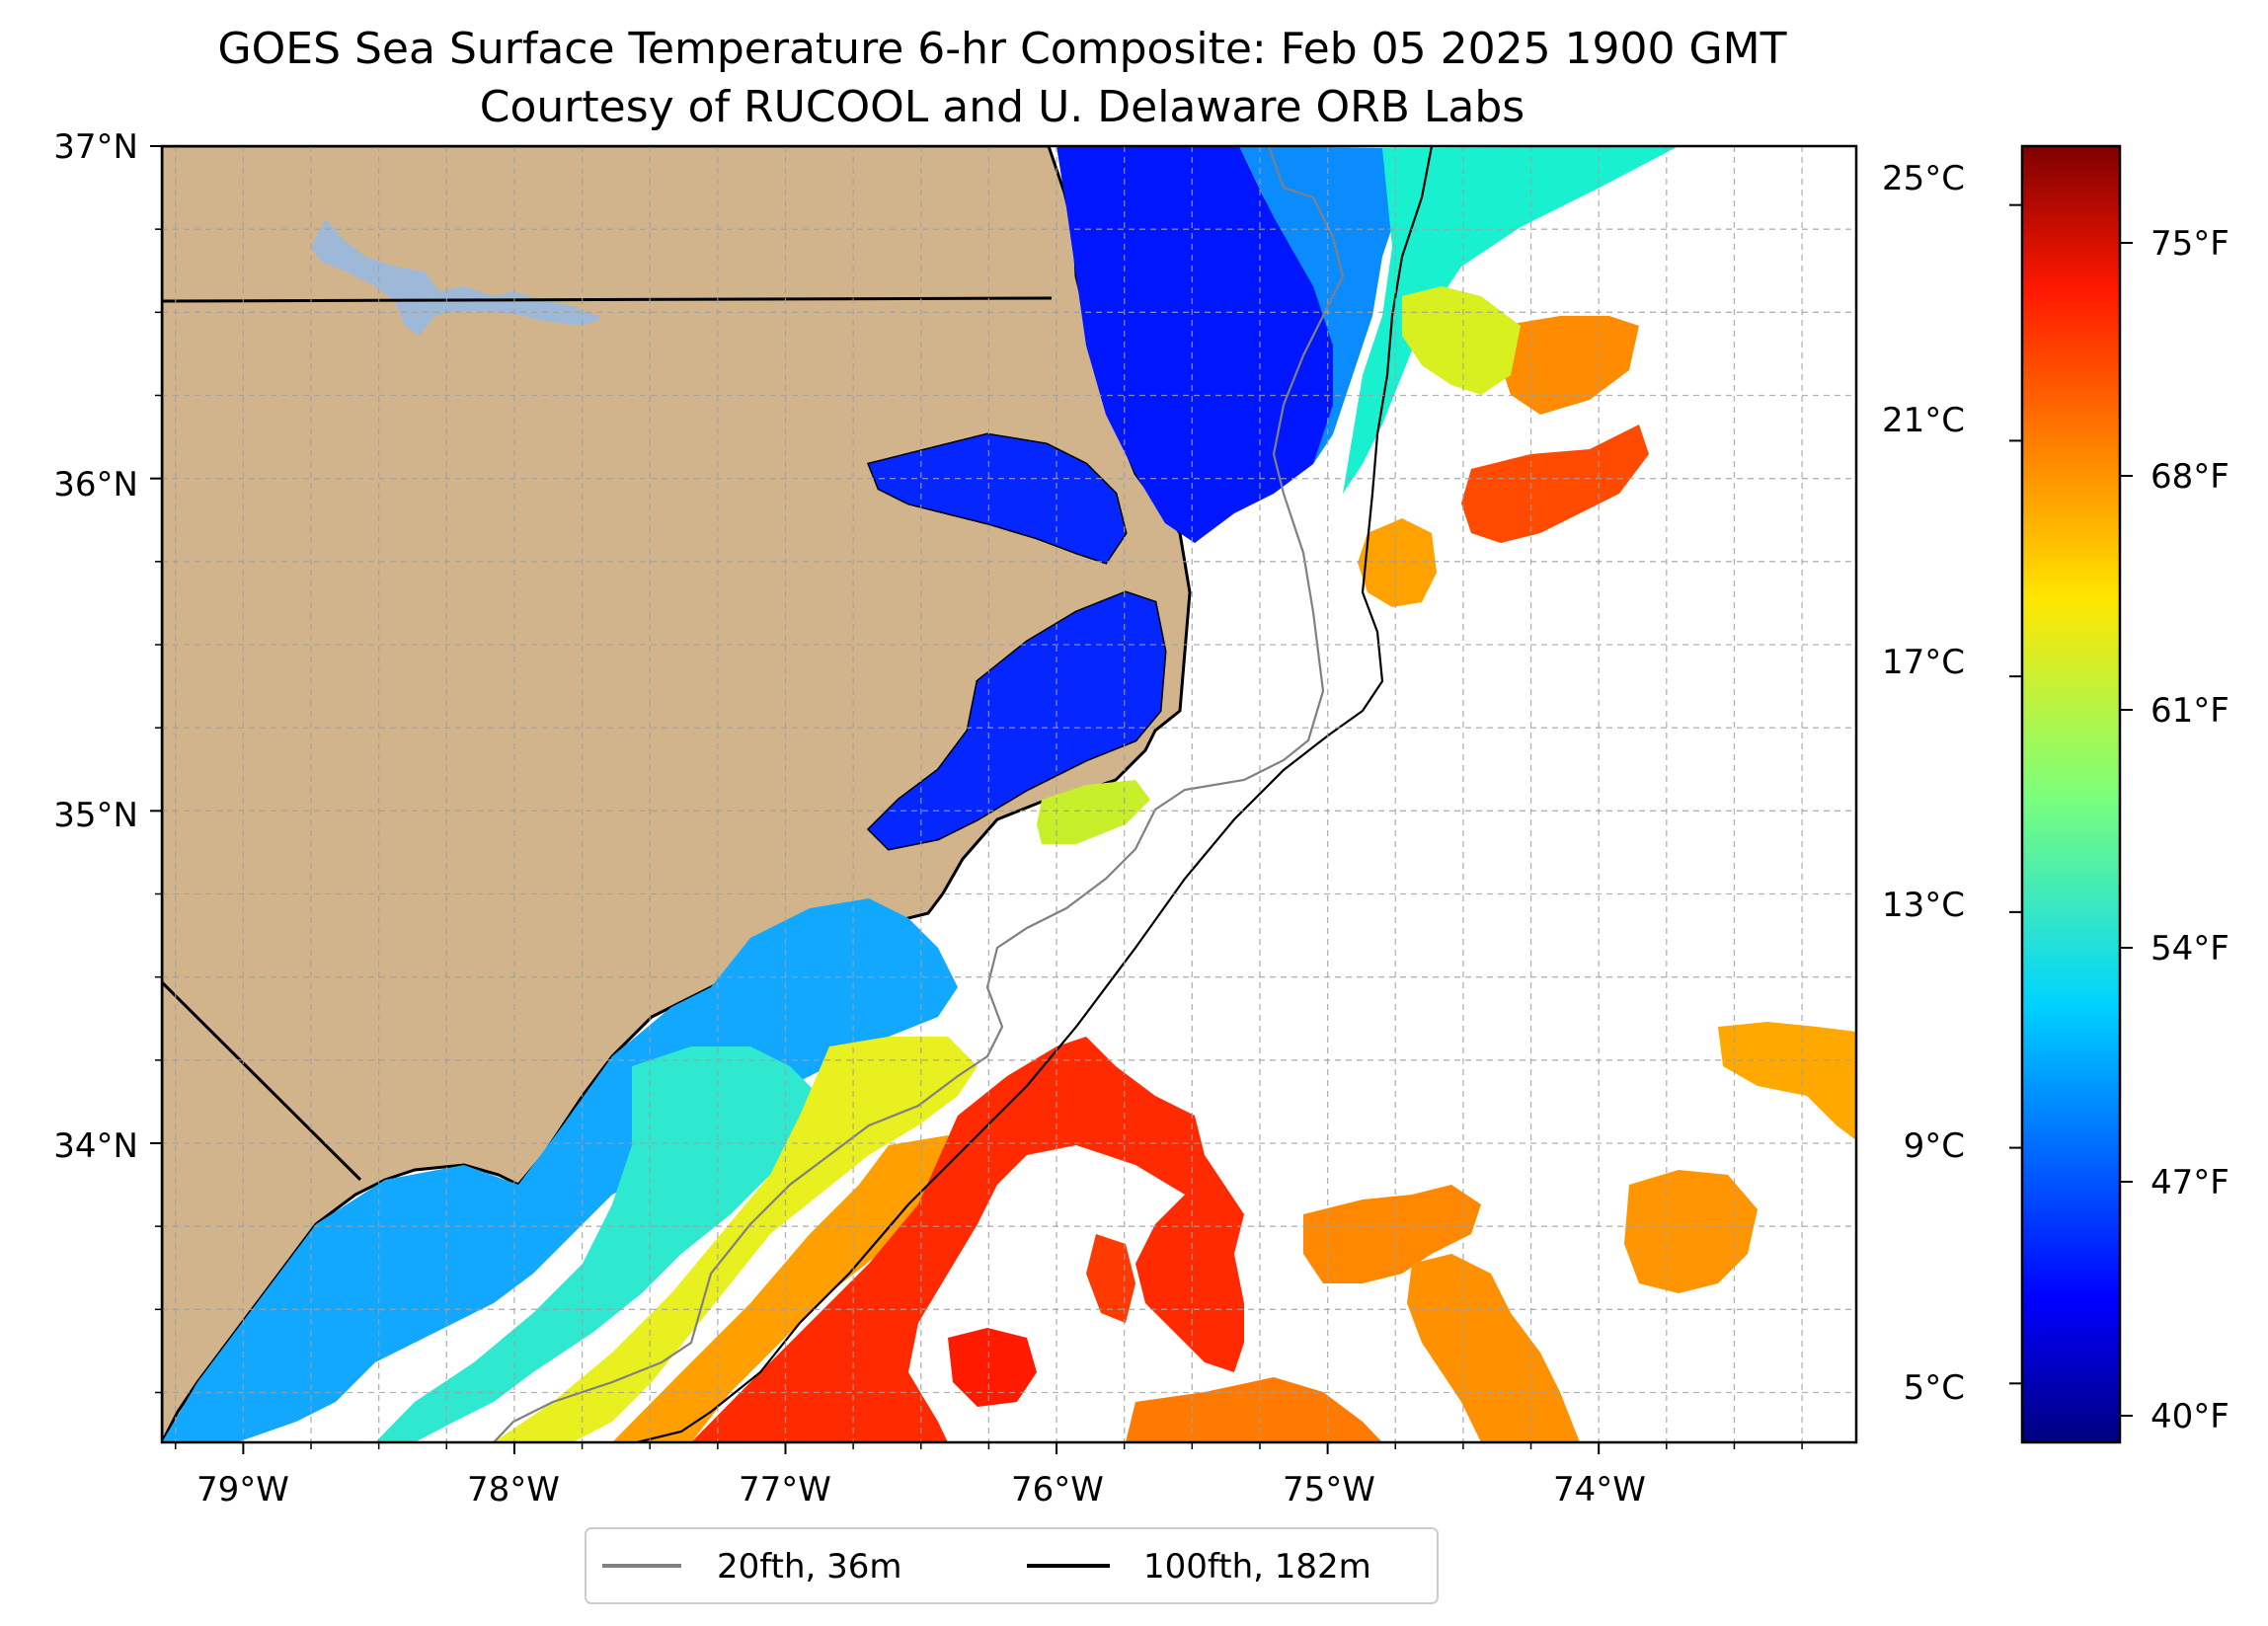  What do you see at coordinates (1934, 1388) in the screenshot?
I see `celsius-label-5: 5°C` at bounding box center [1934, 1388].